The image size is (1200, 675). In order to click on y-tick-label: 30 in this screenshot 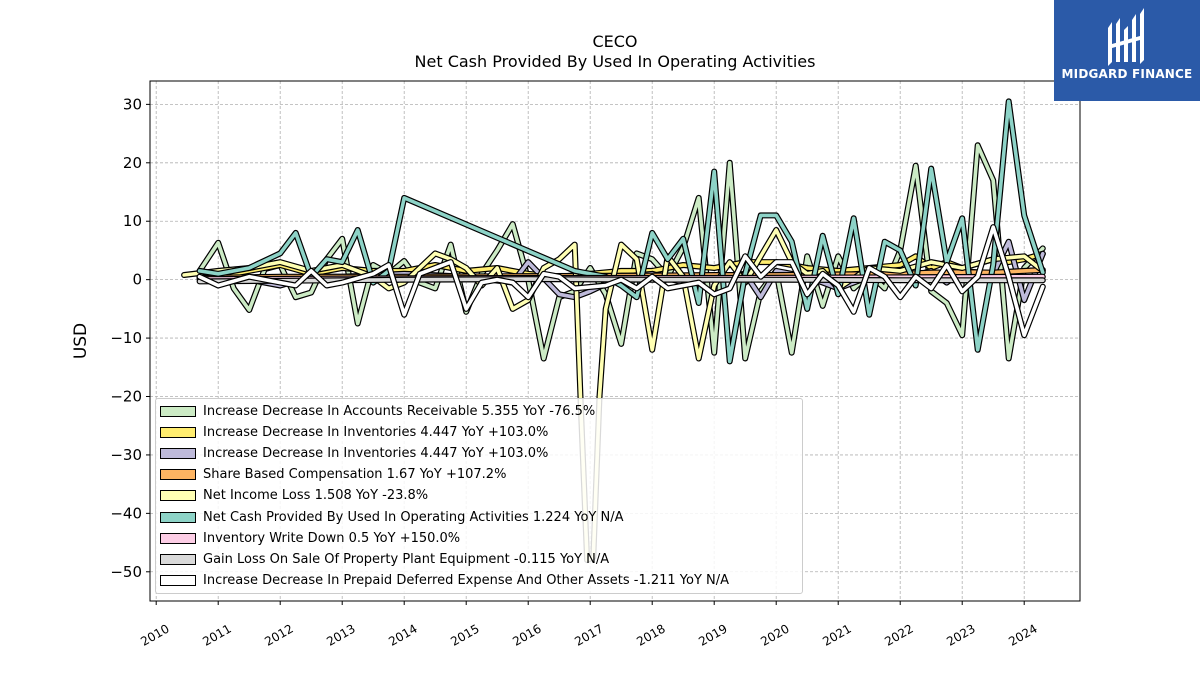, I will do `click(132, 104)`.